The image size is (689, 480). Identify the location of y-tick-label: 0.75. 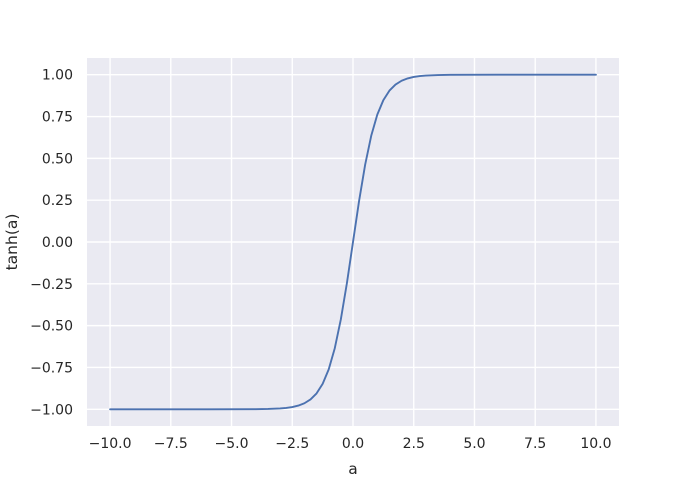
(57, 118).